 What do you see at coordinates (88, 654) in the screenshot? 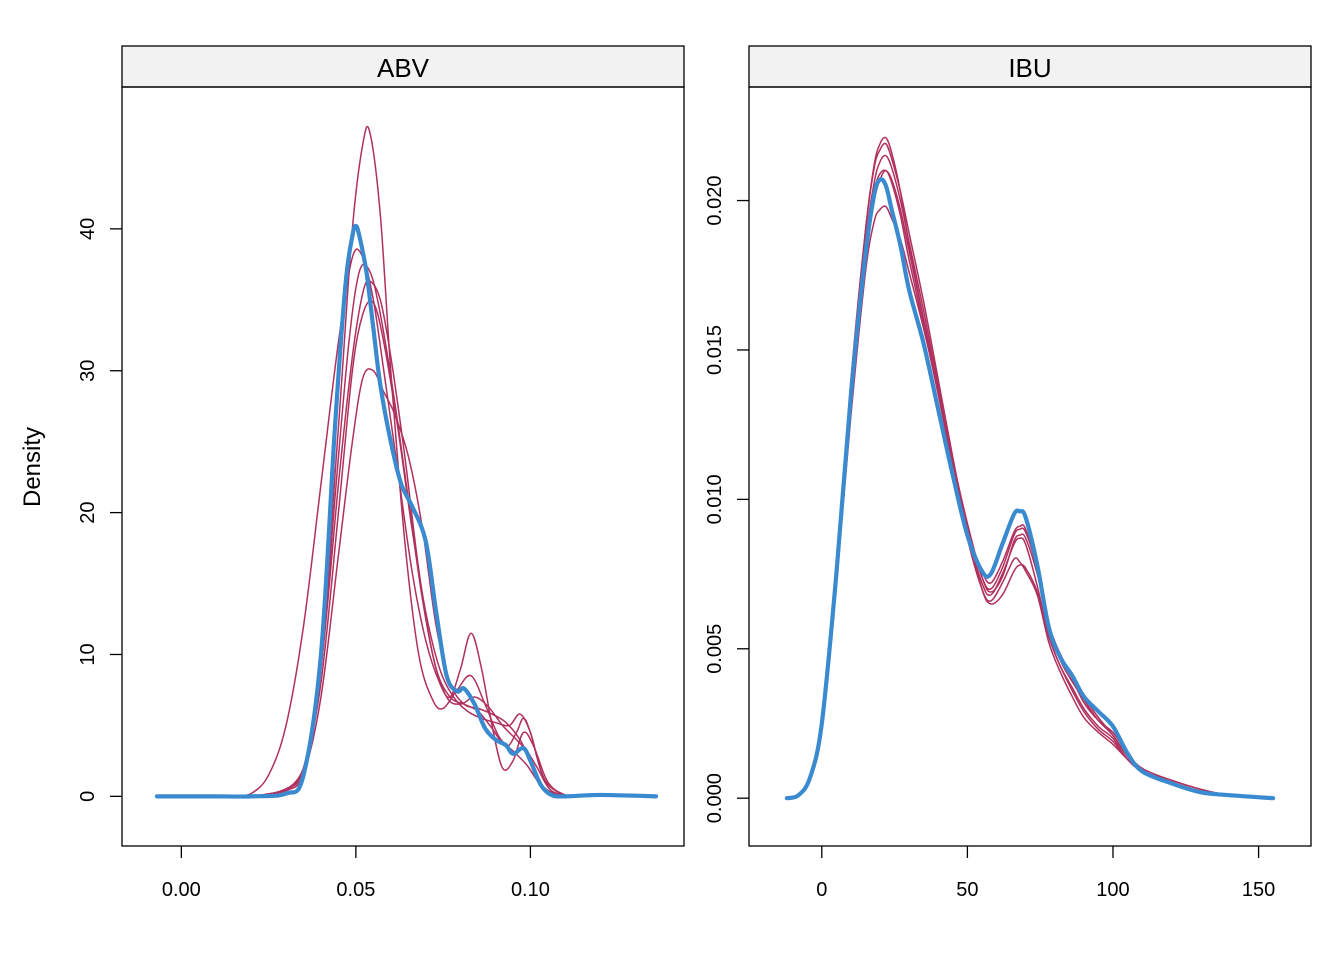
I see `y-tick-label: 10` at bounding box center [88, 654].